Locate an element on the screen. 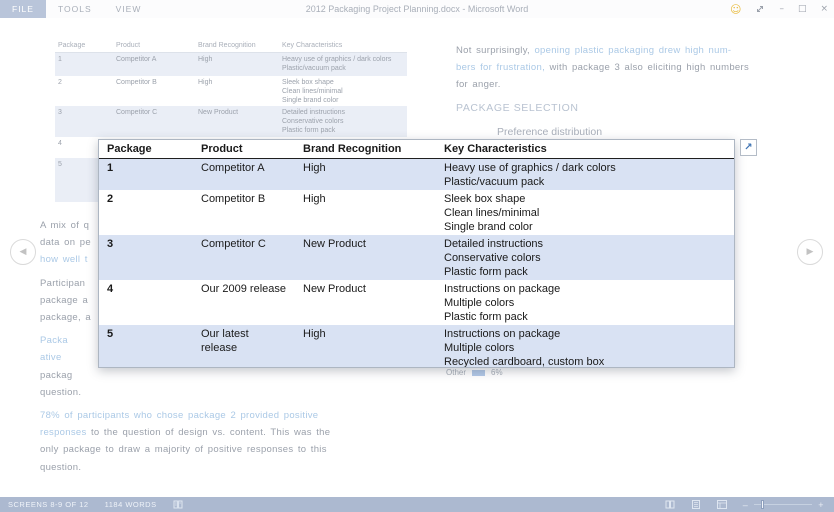  zoom-slider-thumb is located at coordinates (763, 504).